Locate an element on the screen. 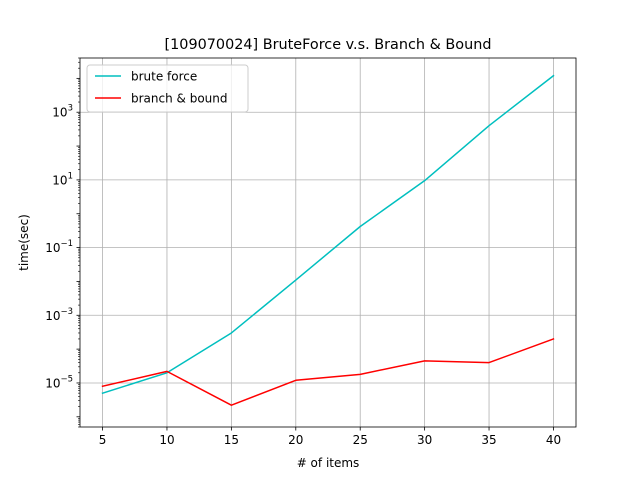  x-tick-label: 40 is located at coordinates (553, 440).